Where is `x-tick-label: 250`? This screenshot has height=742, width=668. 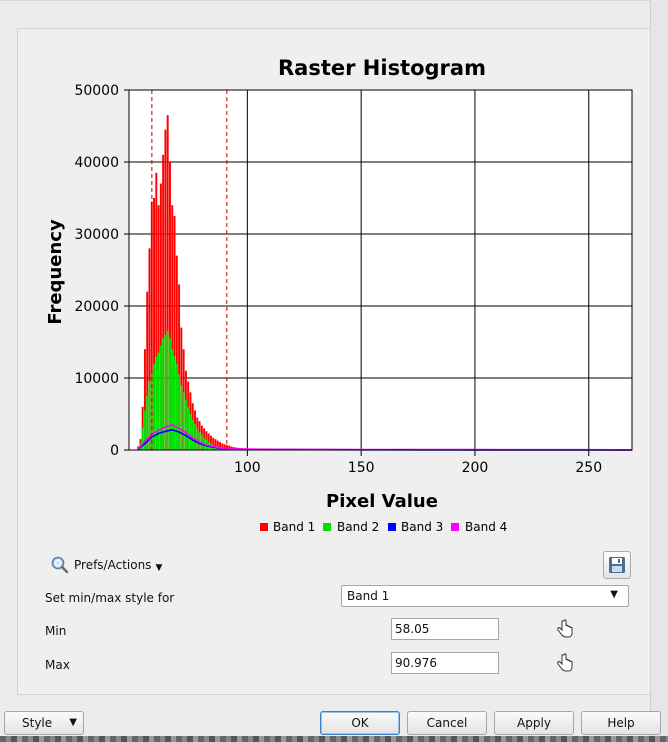 x-tick-label: 250 is located at coordinates (588, 468).